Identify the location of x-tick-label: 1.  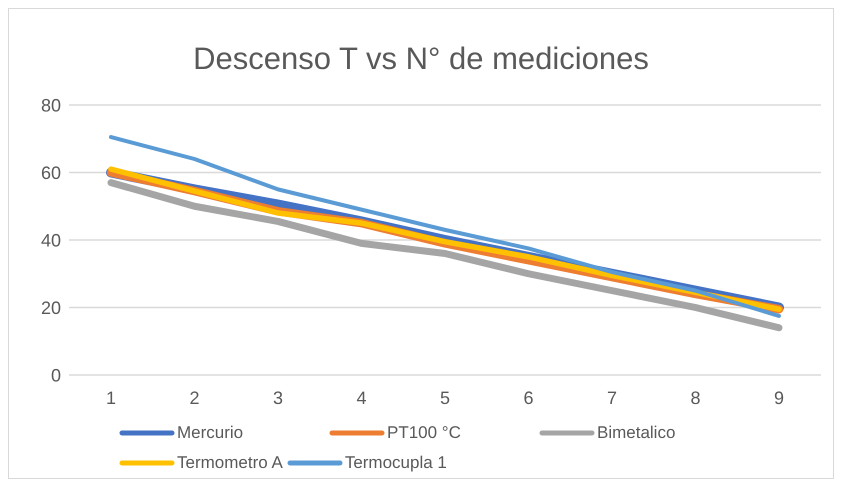
(111, 398).